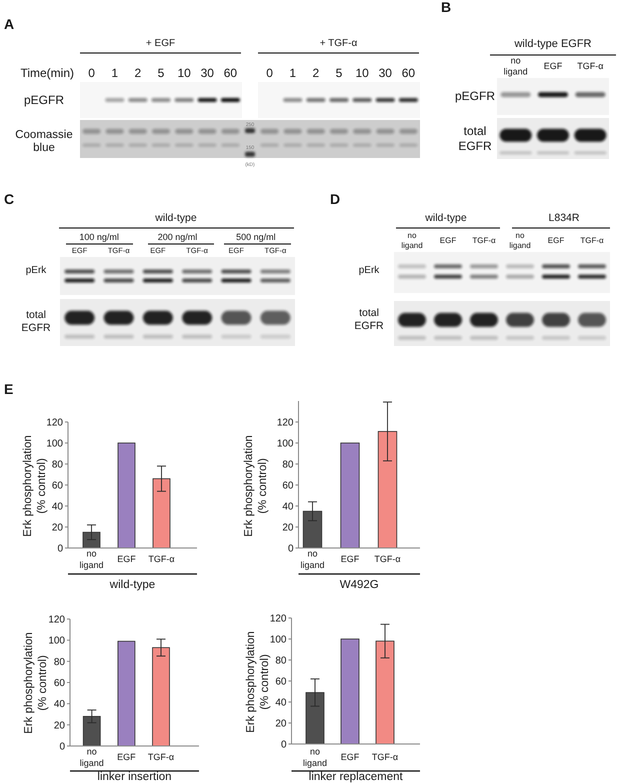  What do you see at coordinates (47, 73) in the screenshot?
I see `text: Time(min)` at bounding box center [47, 73].